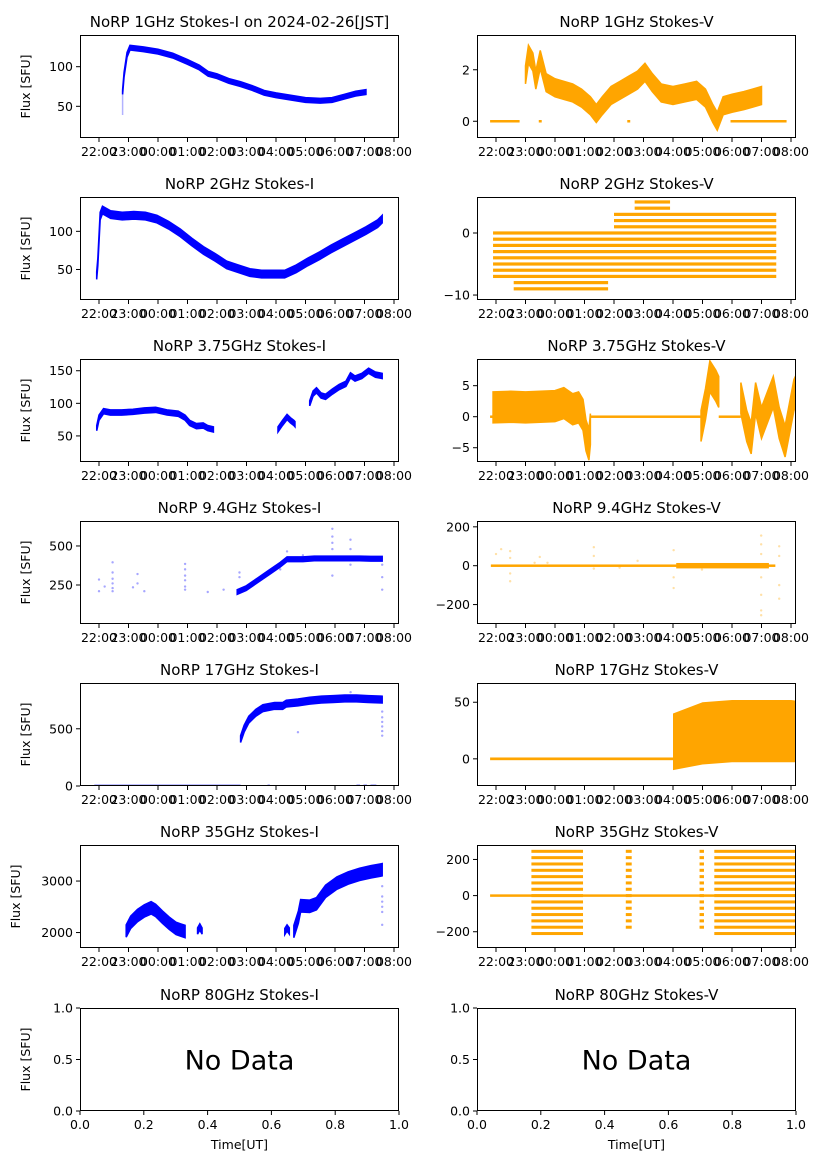 This screenshot has height=1169, width=827. I want to click on y-tick-label: 50, so click(65, 269).